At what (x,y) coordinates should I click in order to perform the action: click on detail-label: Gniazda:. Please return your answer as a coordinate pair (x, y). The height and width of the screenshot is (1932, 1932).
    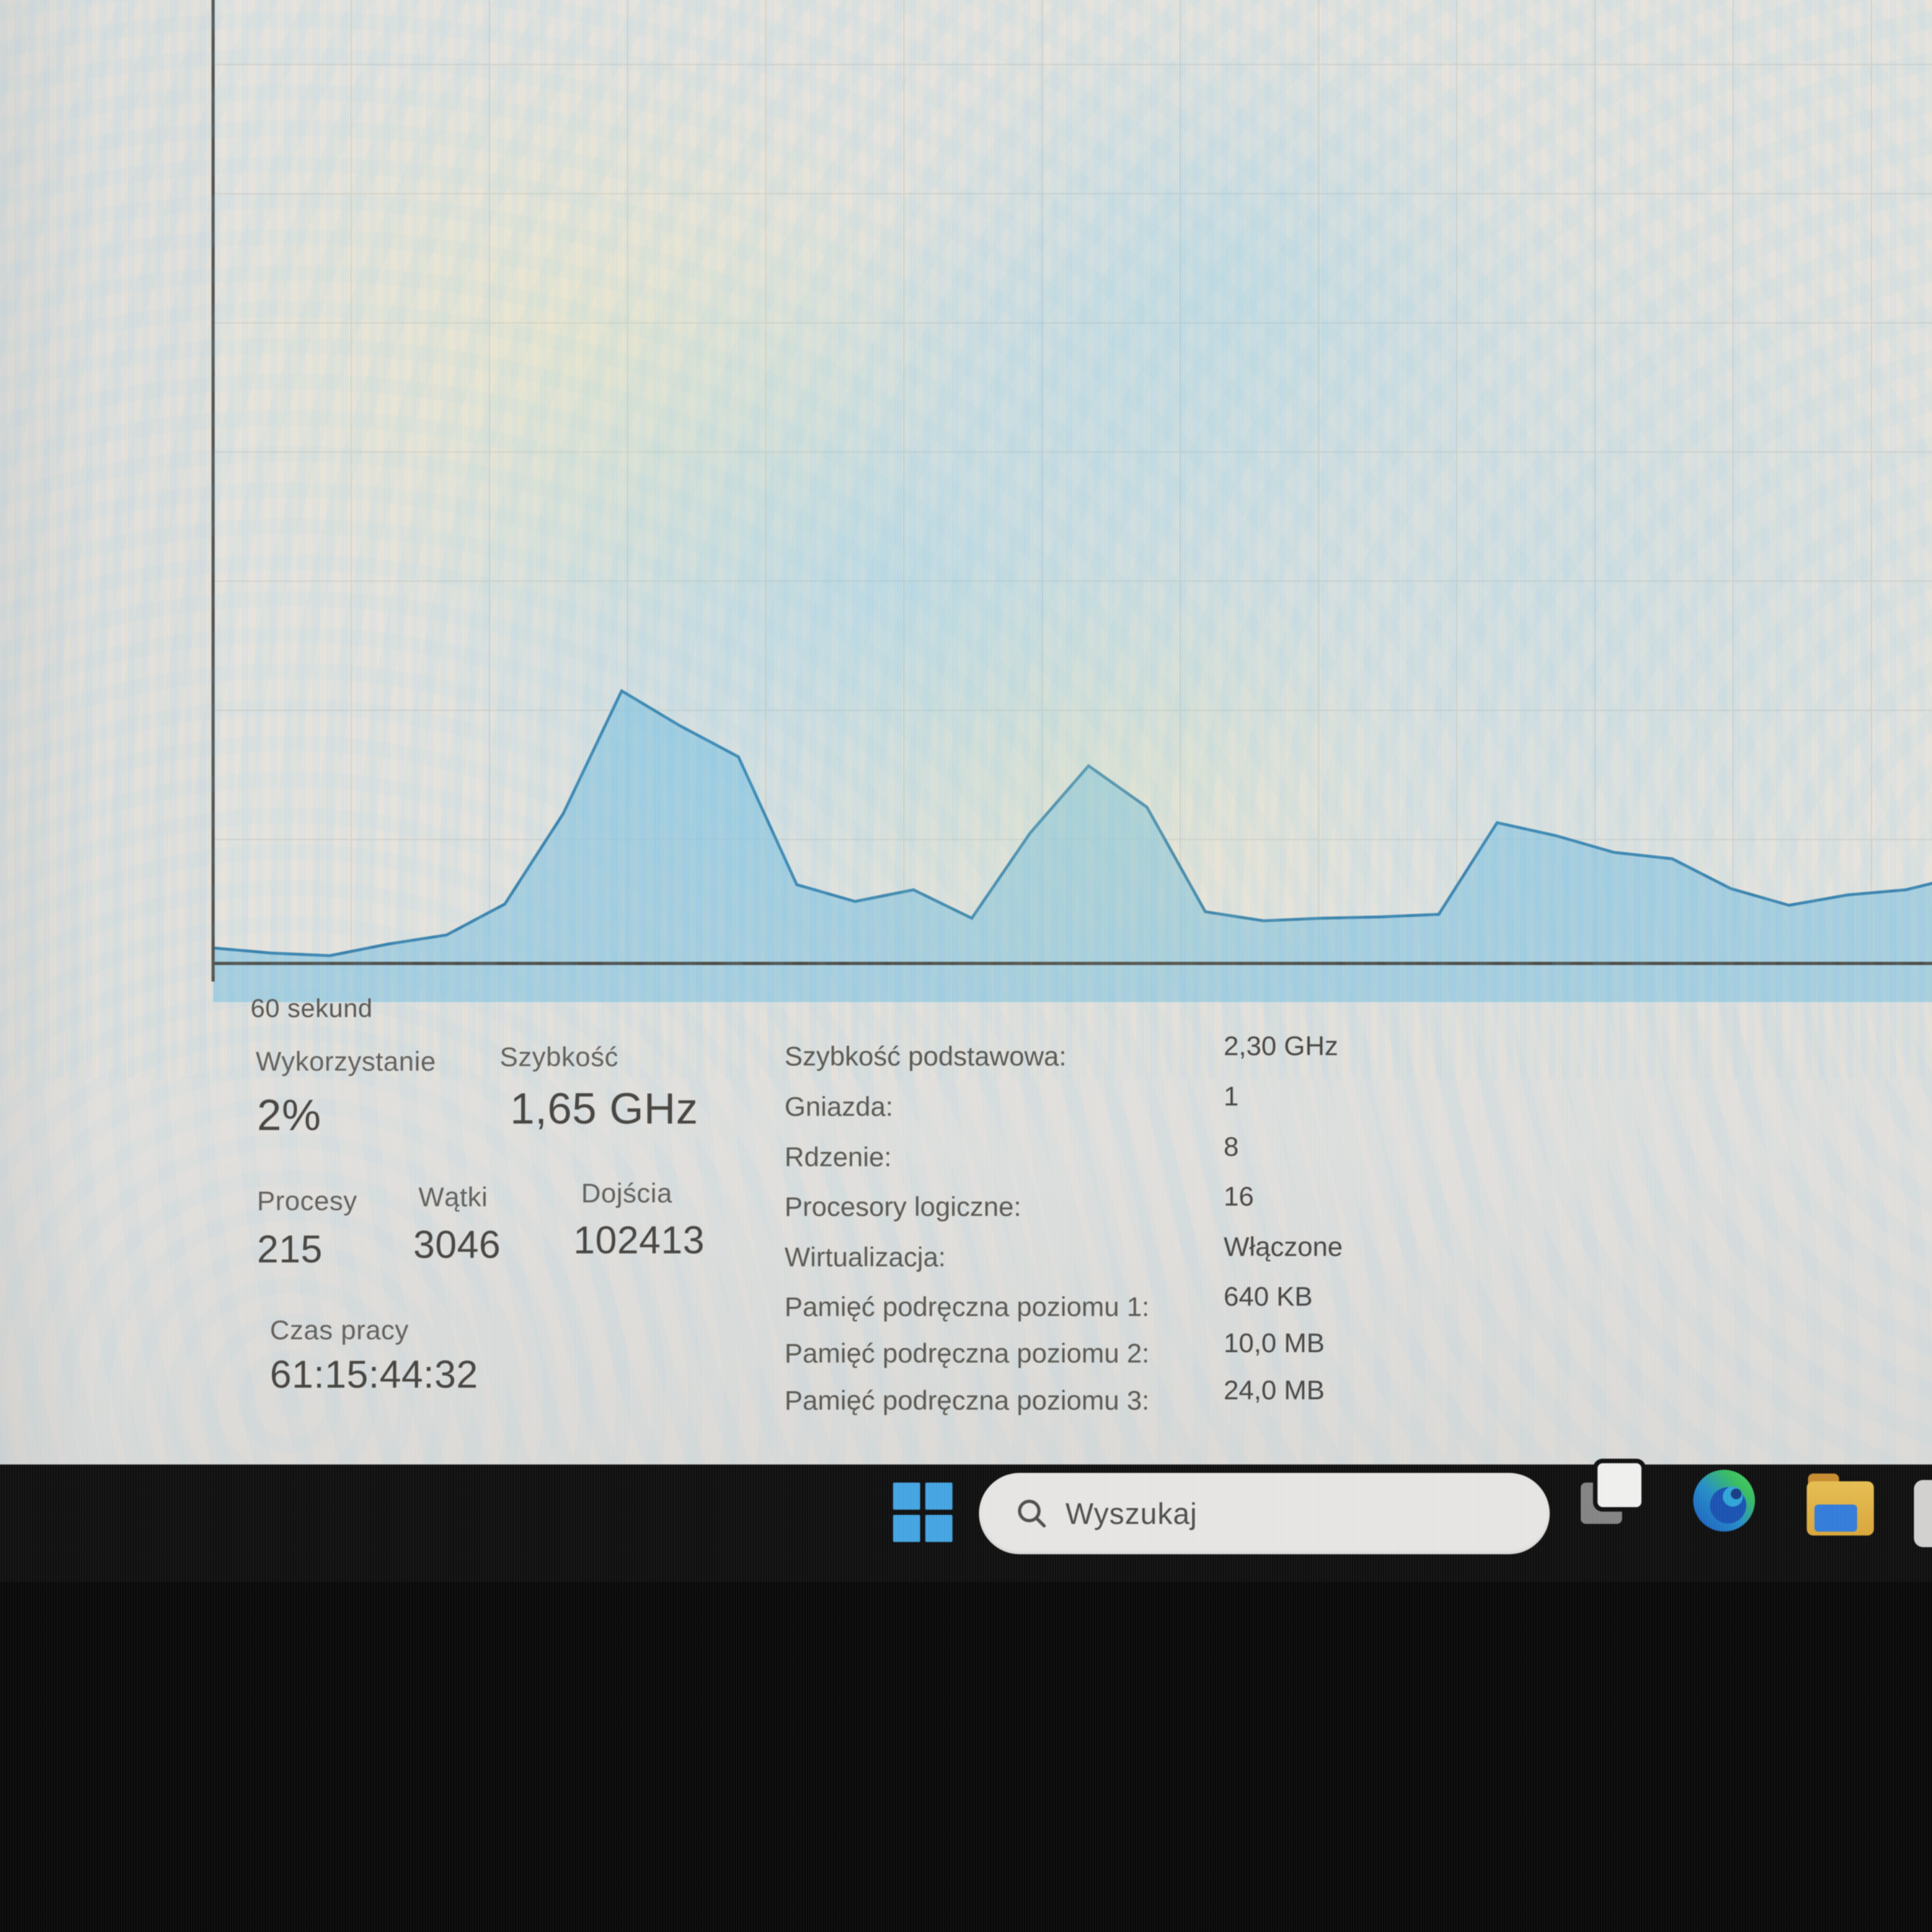
    Looking at the image, I should click on (839, 1106).